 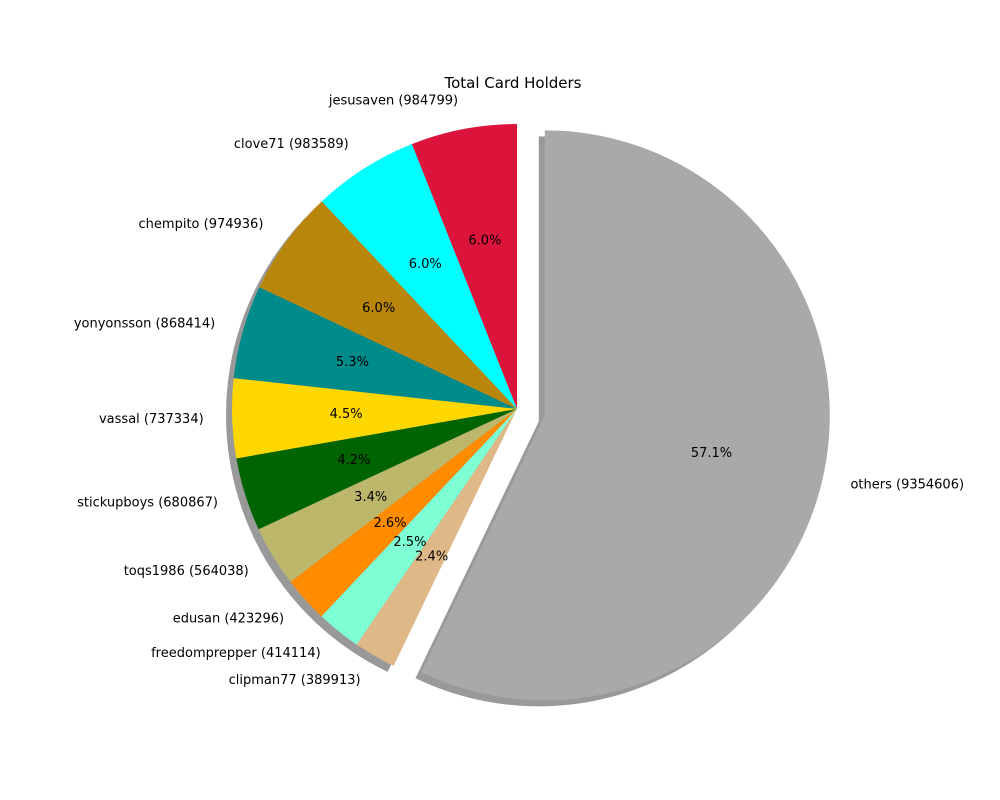 What do you see at coordinates (907, 484) in the screenshot?
I see `slice-label-others: others (9354606)` at bounding box center [907, 484].